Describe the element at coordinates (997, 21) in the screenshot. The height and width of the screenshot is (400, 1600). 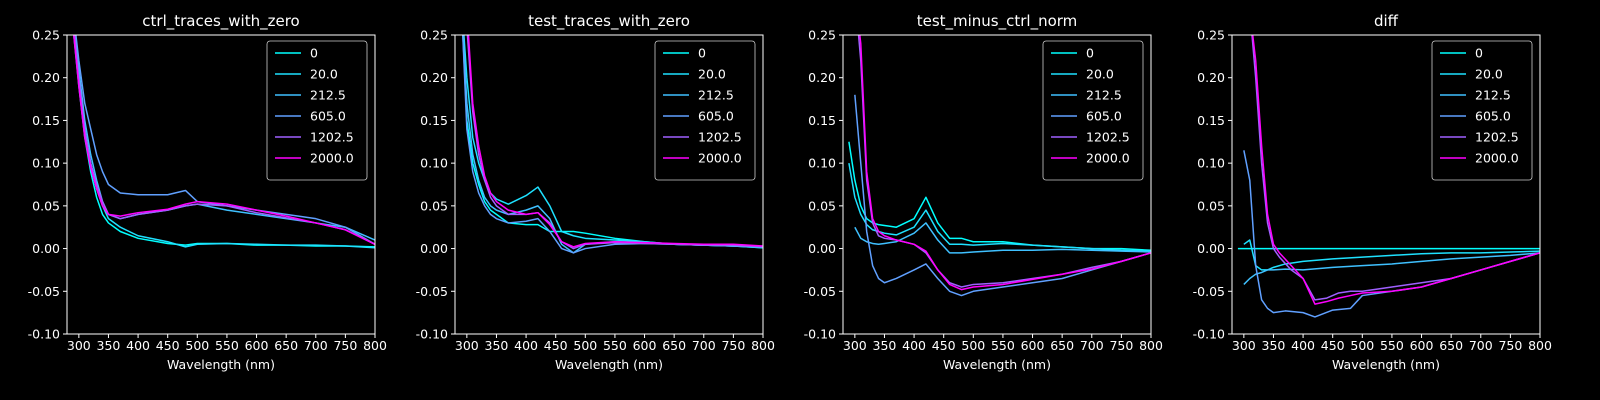
I see `chart-title: test_minus_ctrl_norm` at that location.